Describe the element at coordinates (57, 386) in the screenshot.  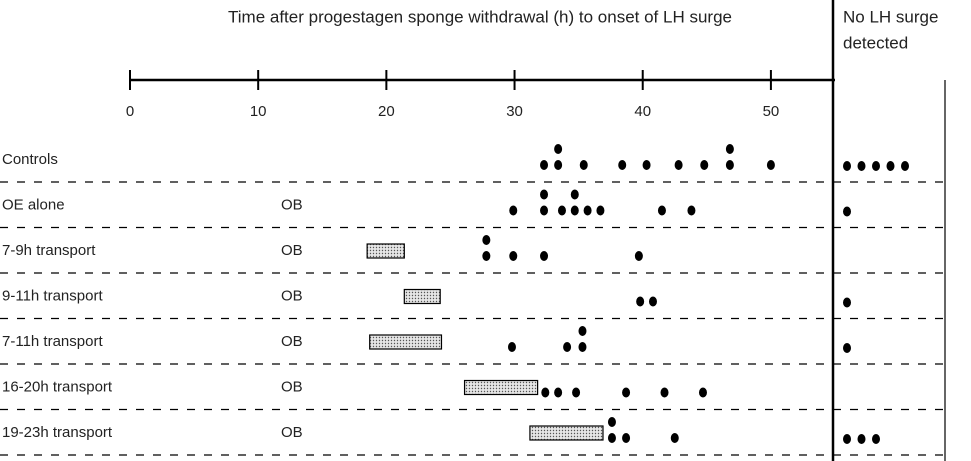
I see `row-label: 16-20h transport` at that location.